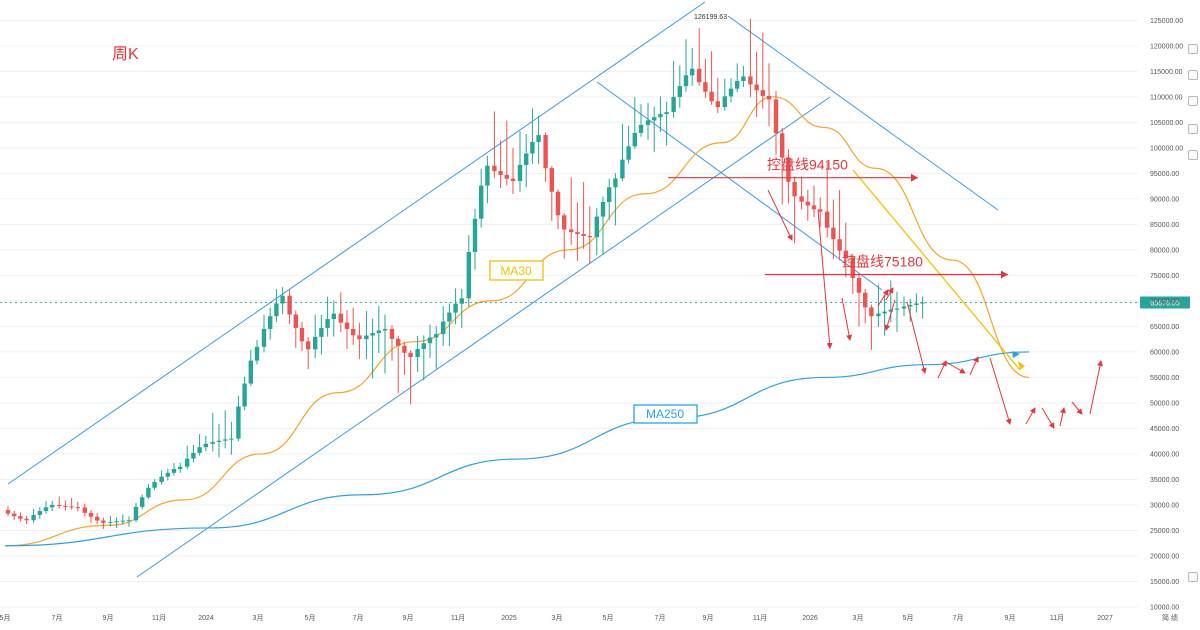 This screenshot has height=630, width=1200. I want to click on y-tick-label: 45000.00, so click(1164, 429).